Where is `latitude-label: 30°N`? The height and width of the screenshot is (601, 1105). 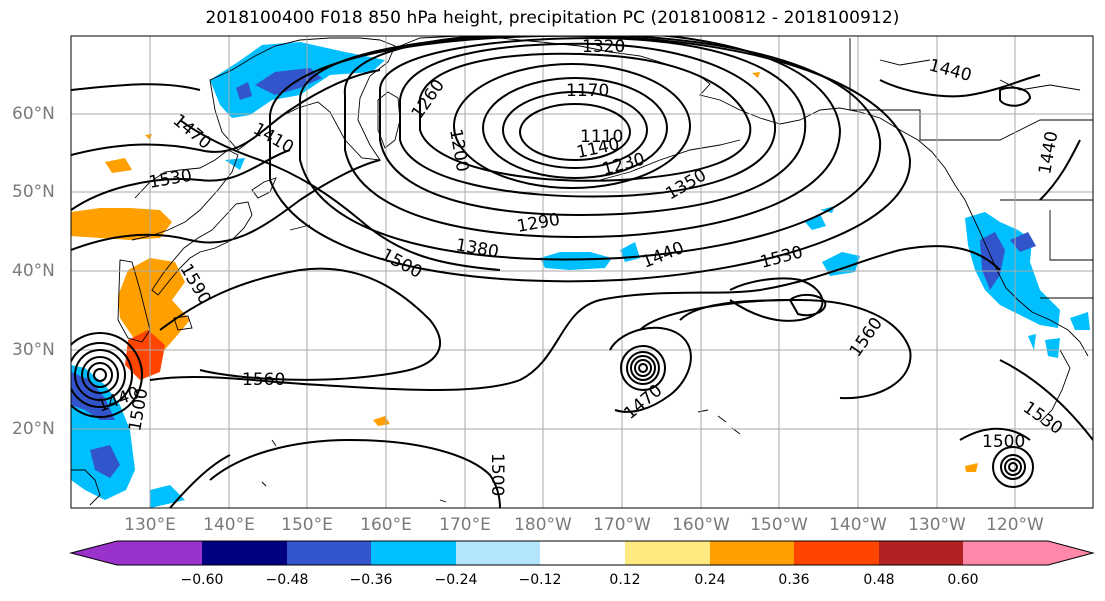 latitude-label: 30°N is located at coordinates (33, 350).